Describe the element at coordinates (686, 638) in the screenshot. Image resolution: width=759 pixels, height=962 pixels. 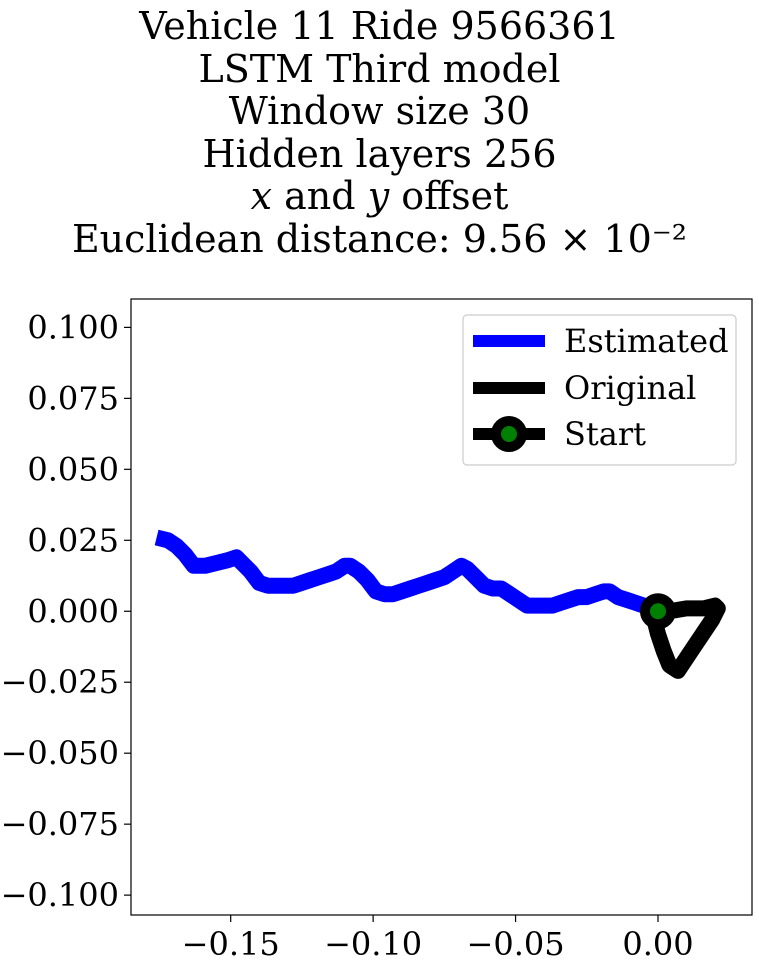
I see `series-line-original` at that location.